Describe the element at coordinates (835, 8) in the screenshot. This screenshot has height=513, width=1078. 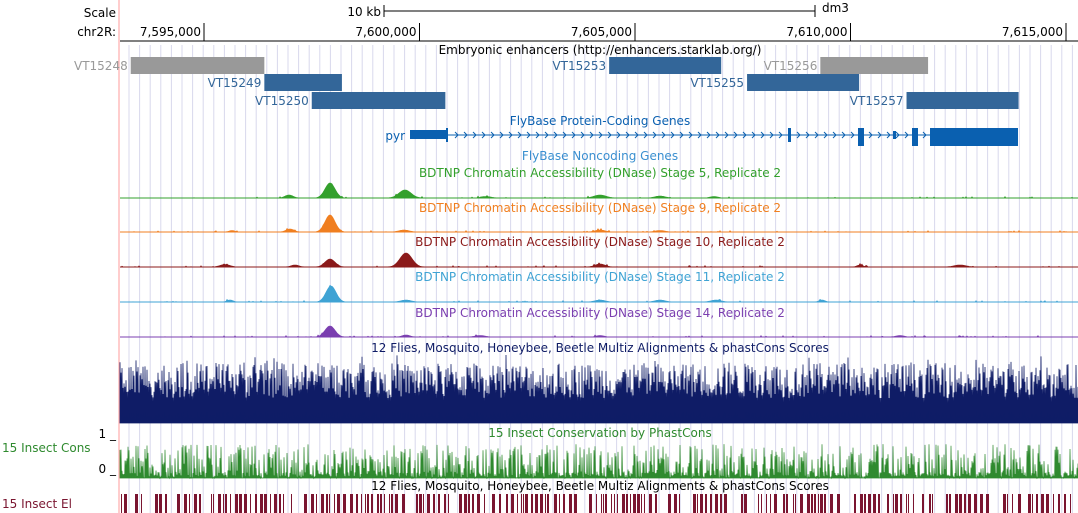
I see `assembly-label: dm3` at that location.